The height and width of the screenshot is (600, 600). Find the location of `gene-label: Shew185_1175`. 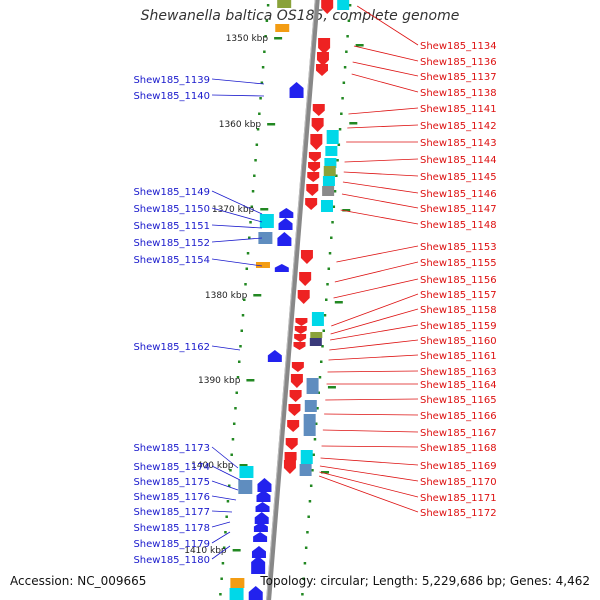

gene-label: Shew185_1175 is located at coordinates (171, 482).